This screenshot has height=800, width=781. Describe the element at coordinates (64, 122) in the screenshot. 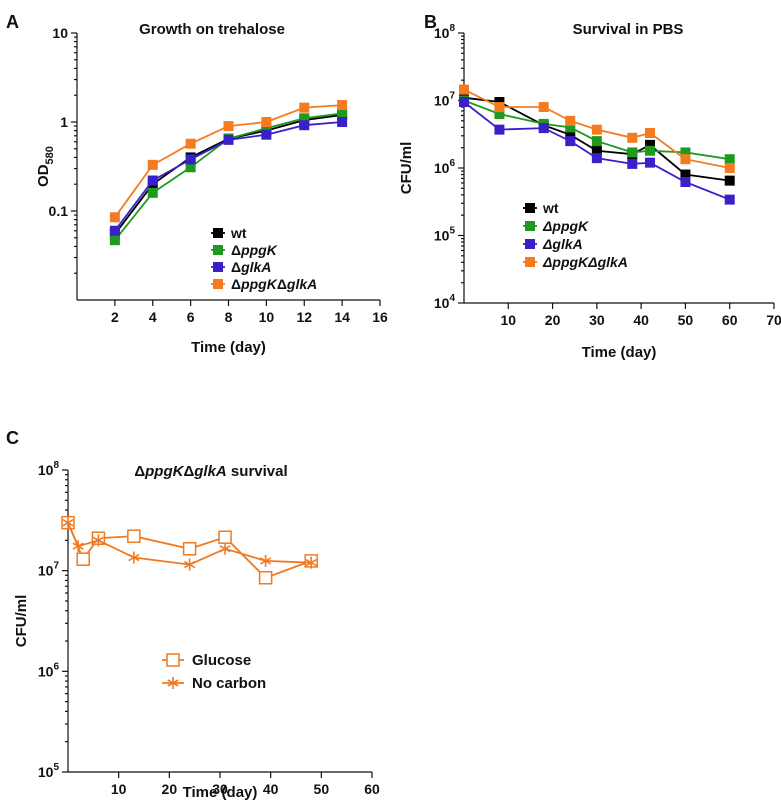

I see `y-tick-label: 1` at that location.